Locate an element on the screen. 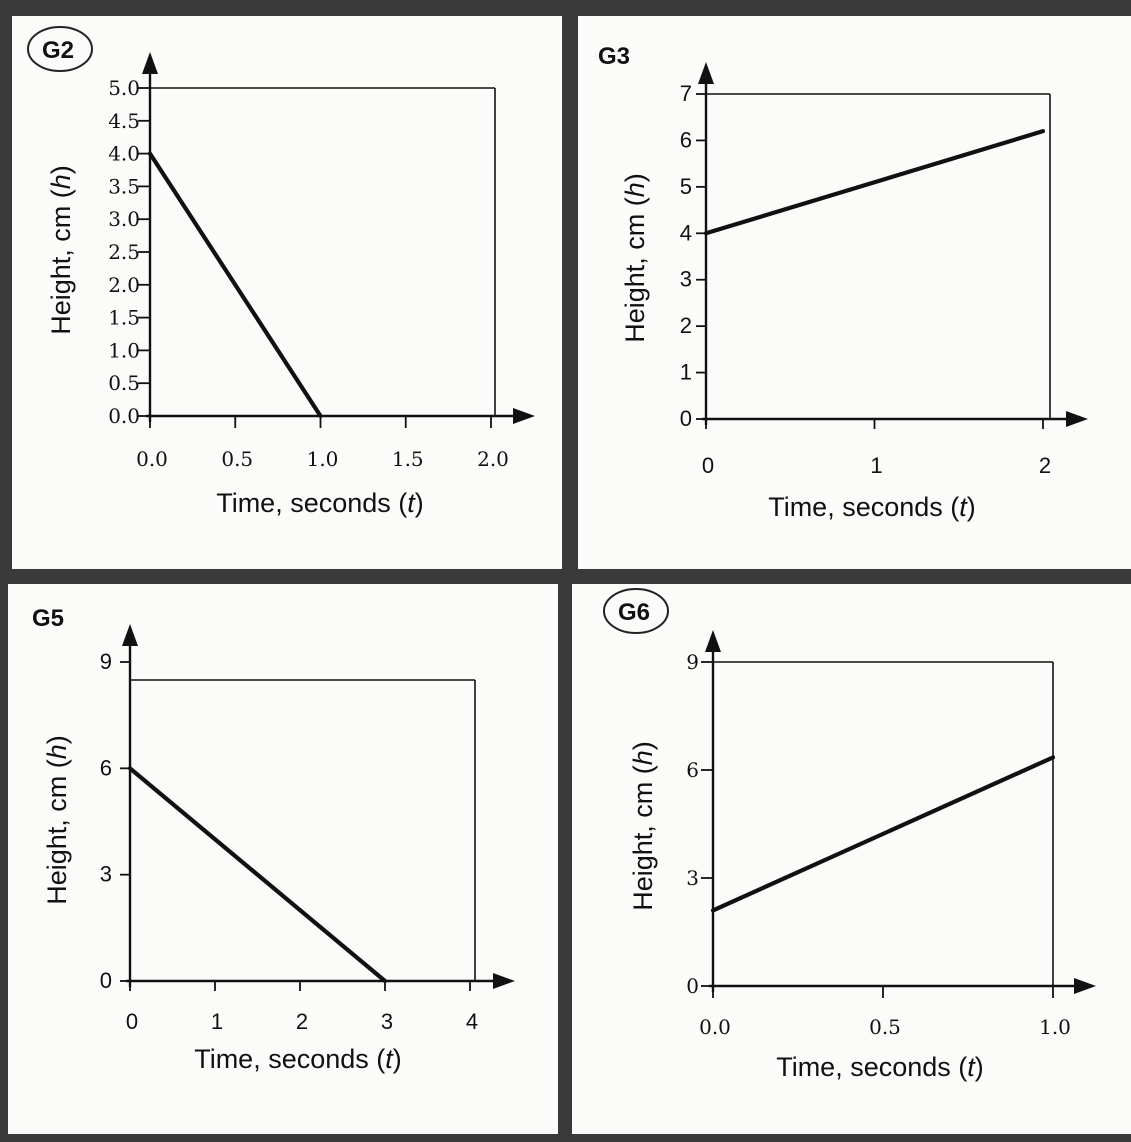 Image resolution: width=1131 pixels, height=1142 pixels. y-tick-label: 4.5 is located at coordinates (124, 121).